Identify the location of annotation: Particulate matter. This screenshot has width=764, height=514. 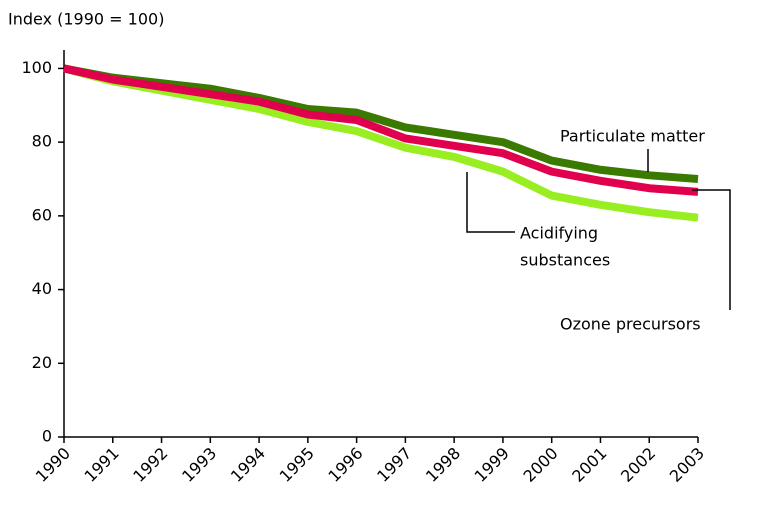
(632, 136).